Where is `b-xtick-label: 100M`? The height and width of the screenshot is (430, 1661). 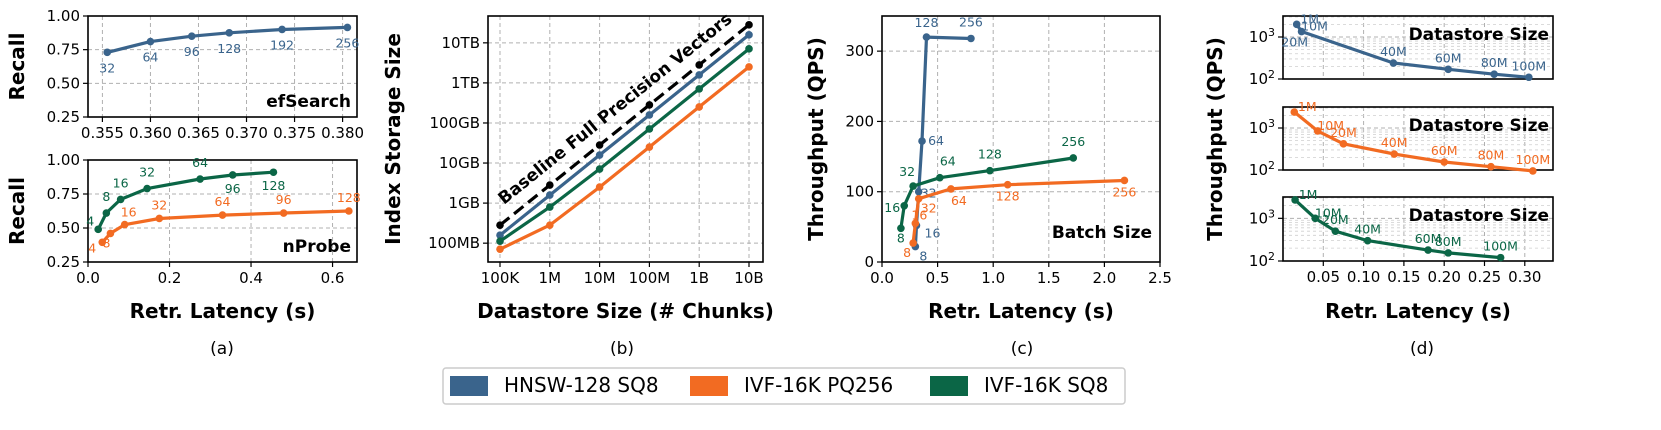 b-xtick-label: 100M is located at coordinates (650, 278).